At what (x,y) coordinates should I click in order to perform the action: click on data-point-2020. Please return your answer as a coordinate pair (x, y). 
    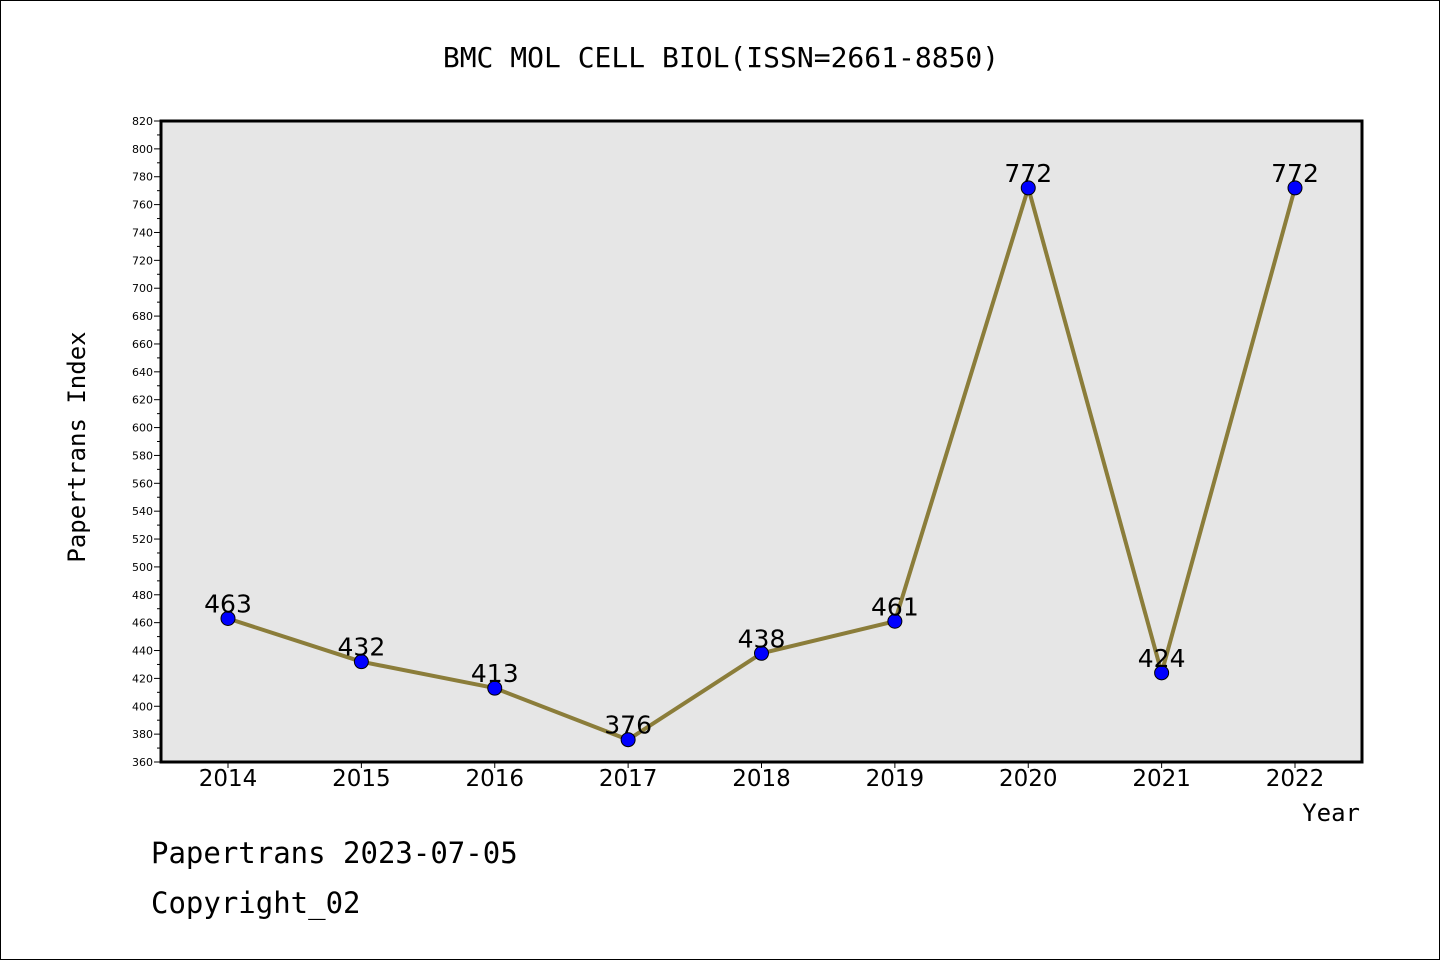
    Looking at the image, I should click on (1028, 188).